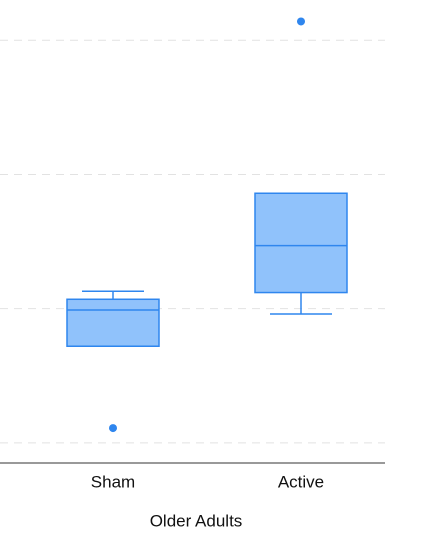 The image size is (433, 544). Describe the element at coordinates (196, 520) in the screenshot. I see `x-axis-label: Older Adults` at that location.